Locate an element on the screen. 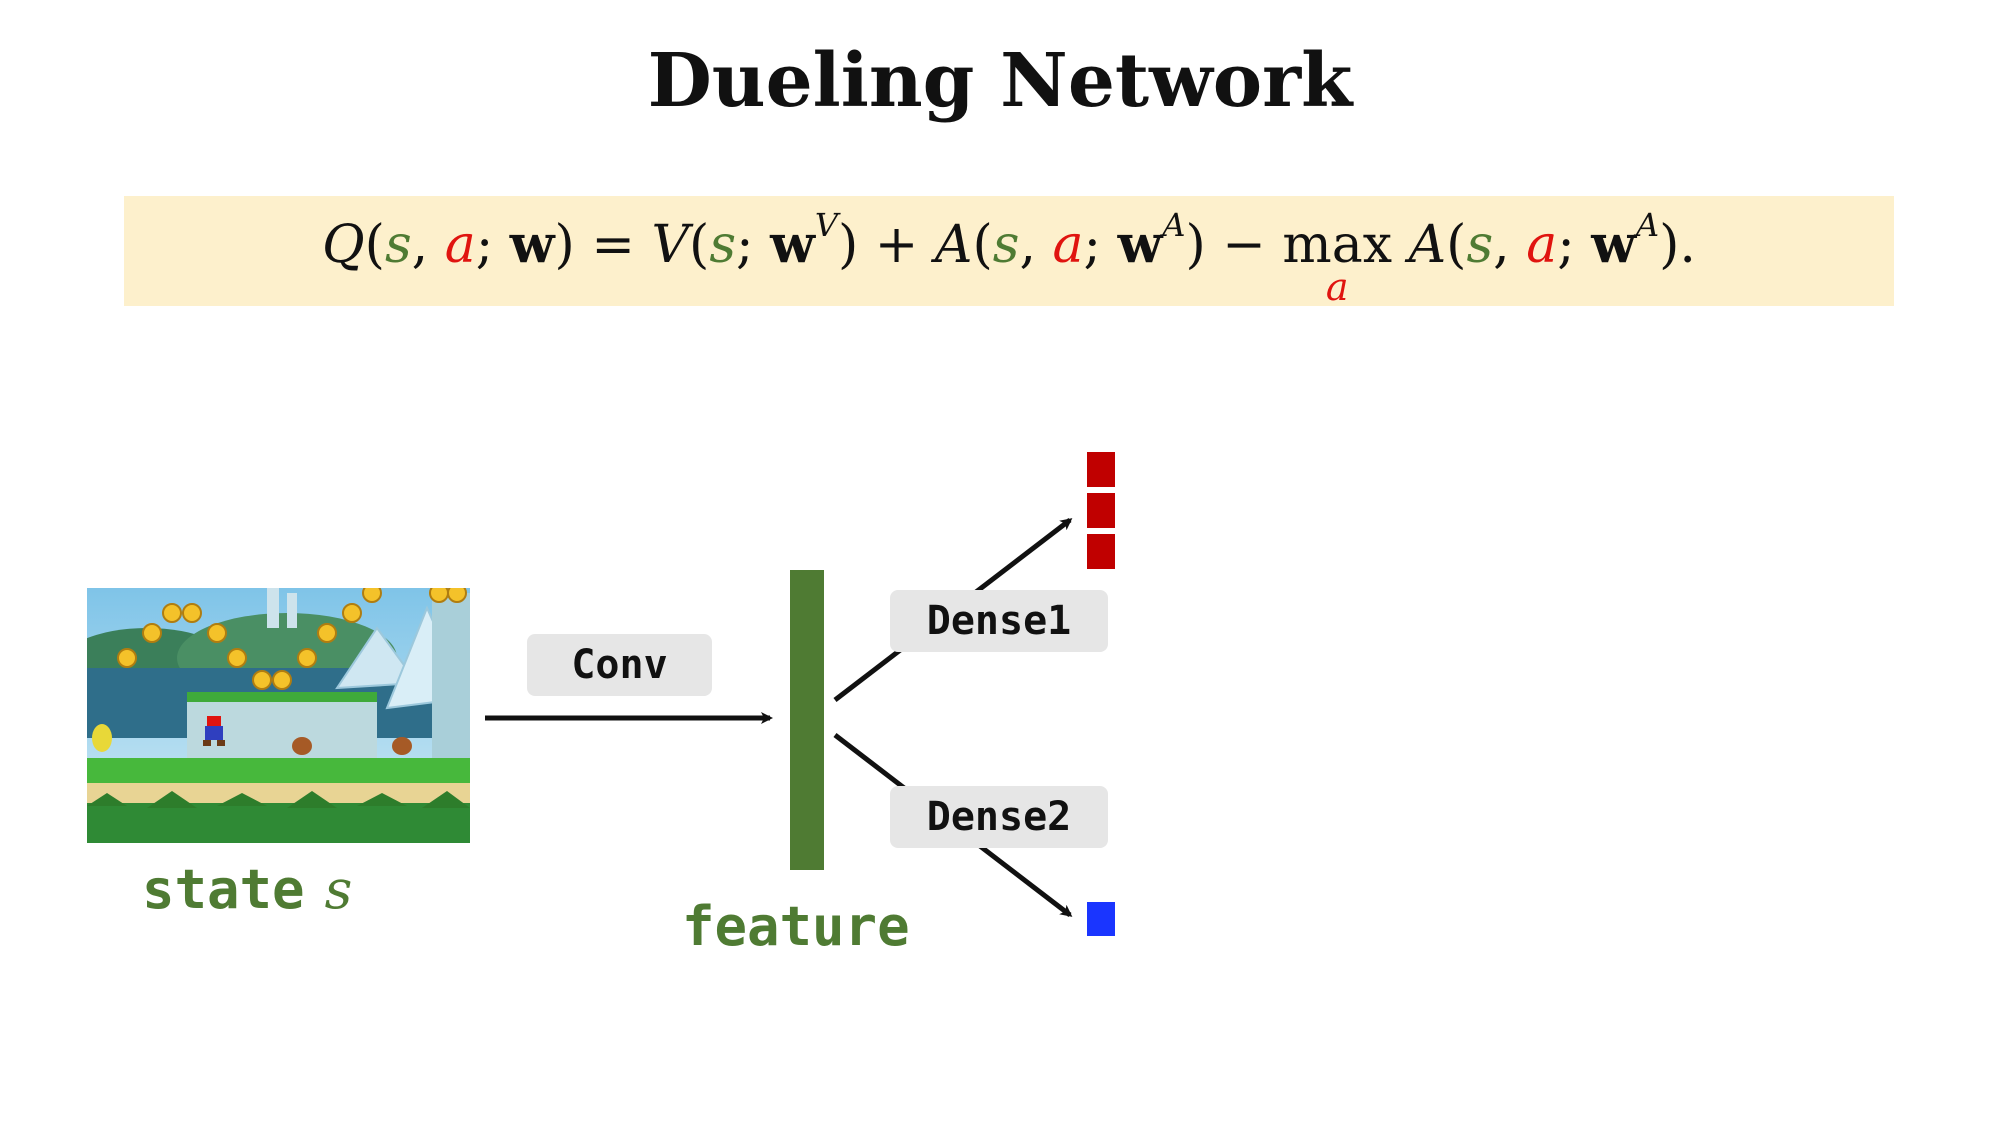  dense2-label: Dense2 is located at coordinates (999, 817).